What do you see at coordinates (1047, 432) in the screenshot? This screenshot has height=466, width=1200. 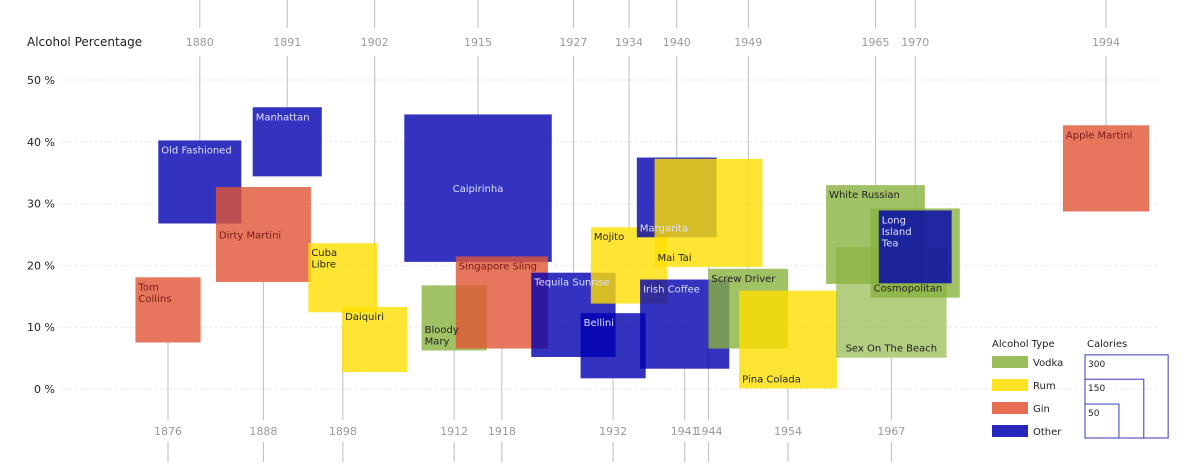 I see `legend-label: Other` at bounding box center [1047, 432].